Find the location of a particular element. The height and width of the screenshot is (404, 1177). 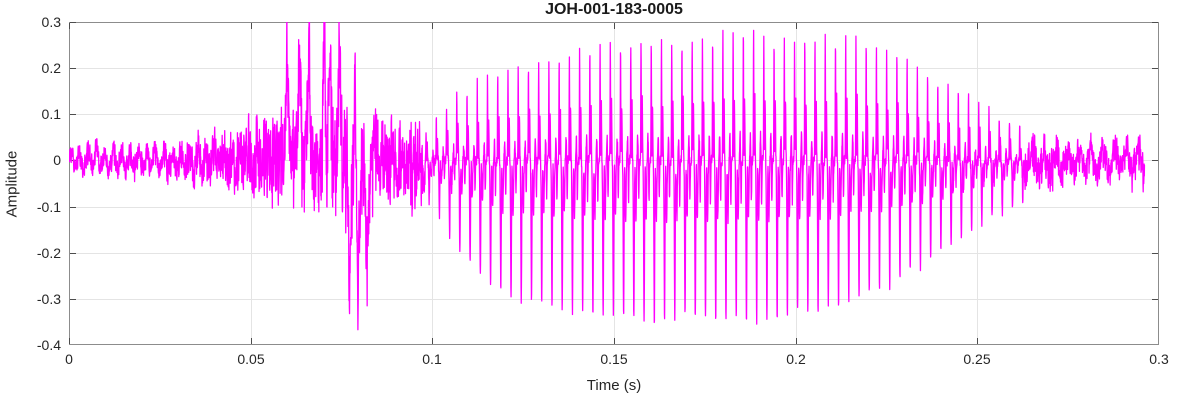

y-tick-label: -0.2 is located at coordinates (48, 253).